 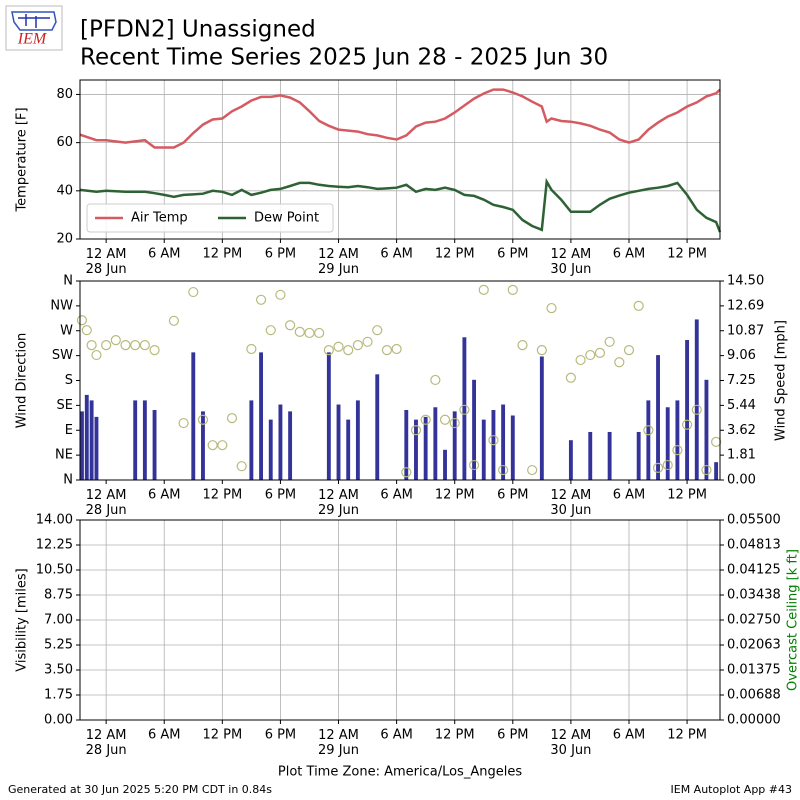 I want to click on legend-label: Air Temp, so click(x=159, y=218).